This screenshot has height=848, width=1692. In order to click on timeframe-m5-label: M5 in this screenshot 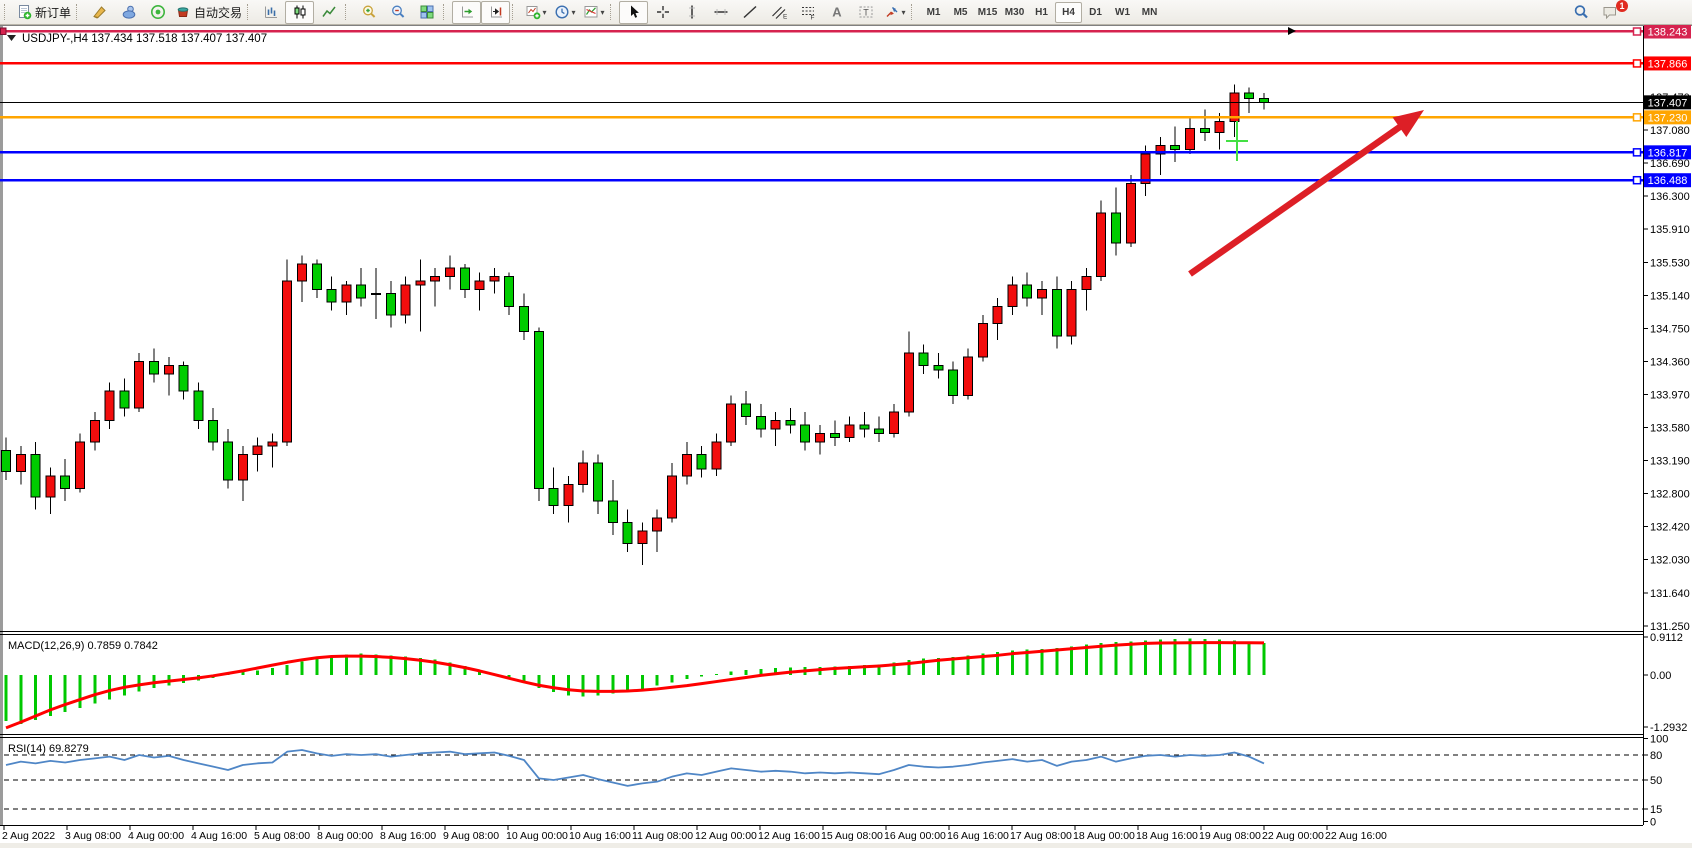, I will do `click(960, 12)`.